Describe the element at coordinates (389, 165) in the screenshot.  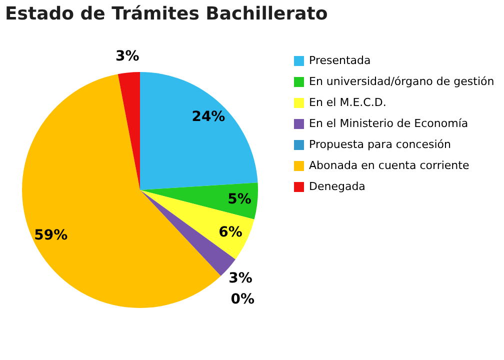
I see `legend-label: Abonada en cuenta corriente` at that location.